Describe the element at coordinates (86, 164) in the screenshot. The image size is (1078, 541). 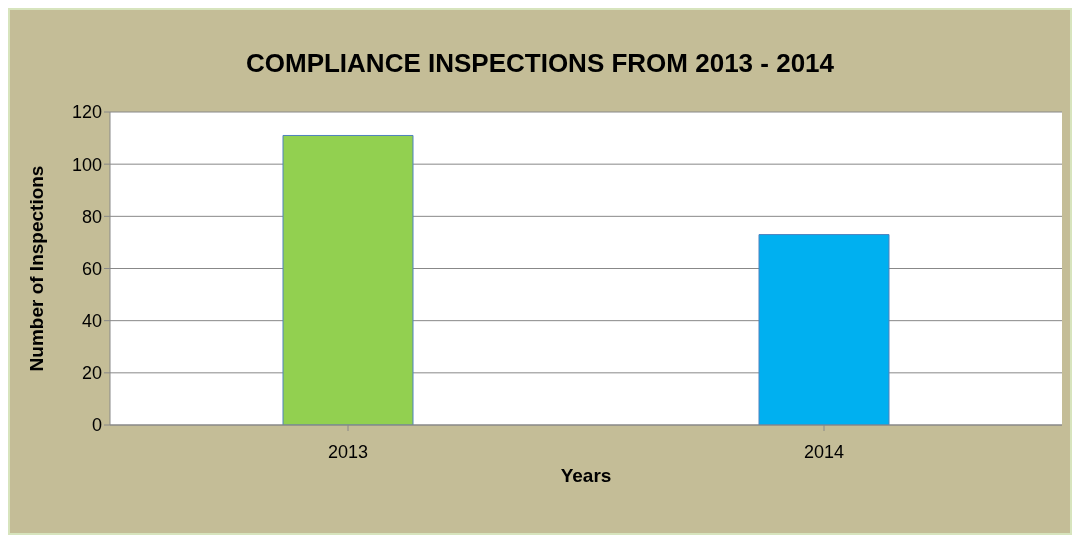
I see `y-tick-label: 100` at that location.